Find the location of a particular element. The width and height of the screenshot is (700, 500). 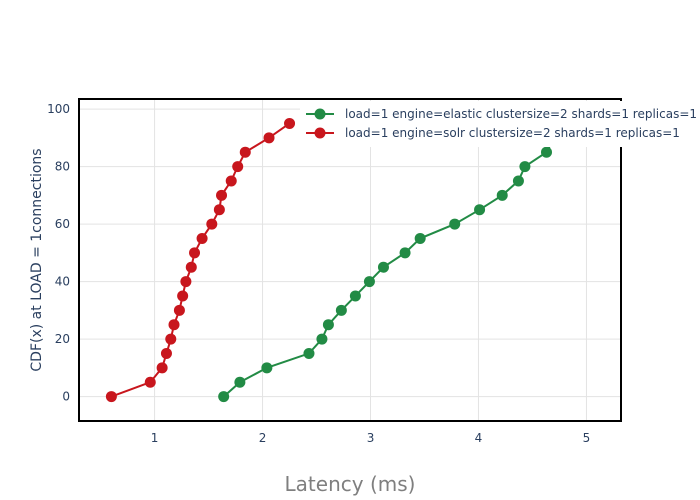

legend-background is located at coordinates (500, 124).